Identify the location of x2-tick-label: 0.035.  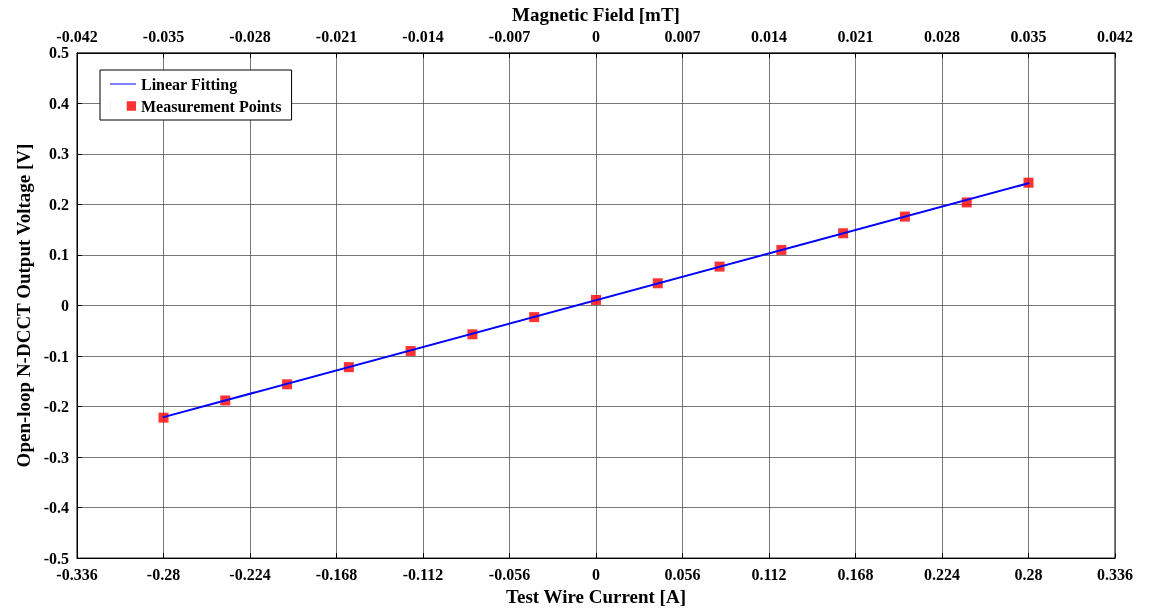
(1028, 37).